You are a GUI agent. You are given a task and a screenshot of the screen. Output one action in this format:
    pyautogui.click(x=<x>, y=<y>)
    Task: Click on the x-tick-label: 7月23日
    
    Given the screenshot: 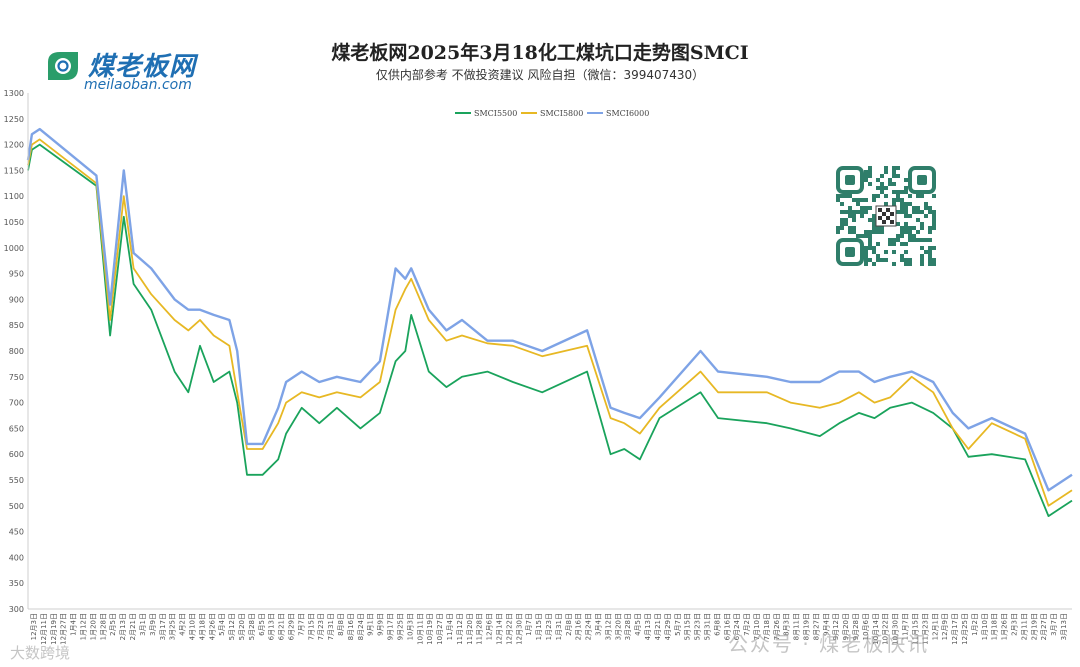 What is the action you would take?
    pyautogui.click(x=321, y=626)
    